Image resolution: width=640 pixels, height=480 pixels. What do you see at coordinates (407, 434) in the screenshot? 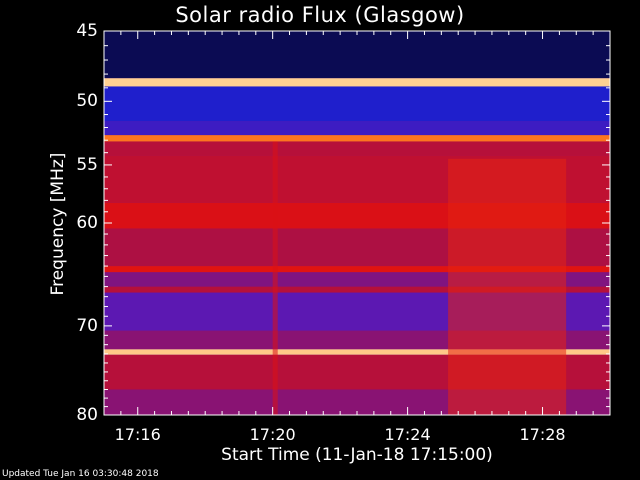
I see `x-tick-label: 17:24` at bounding box center [407, 434].